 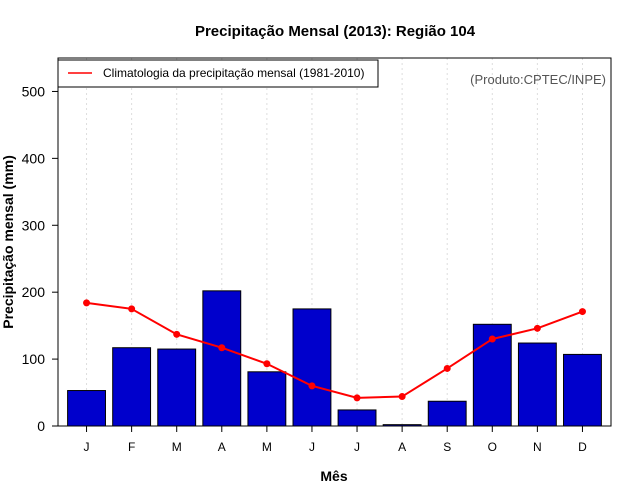 What do you see at coordinates (34, 292) in the screenshot?
I see `y-tick-label: 200` at bounding box center [34, 292].